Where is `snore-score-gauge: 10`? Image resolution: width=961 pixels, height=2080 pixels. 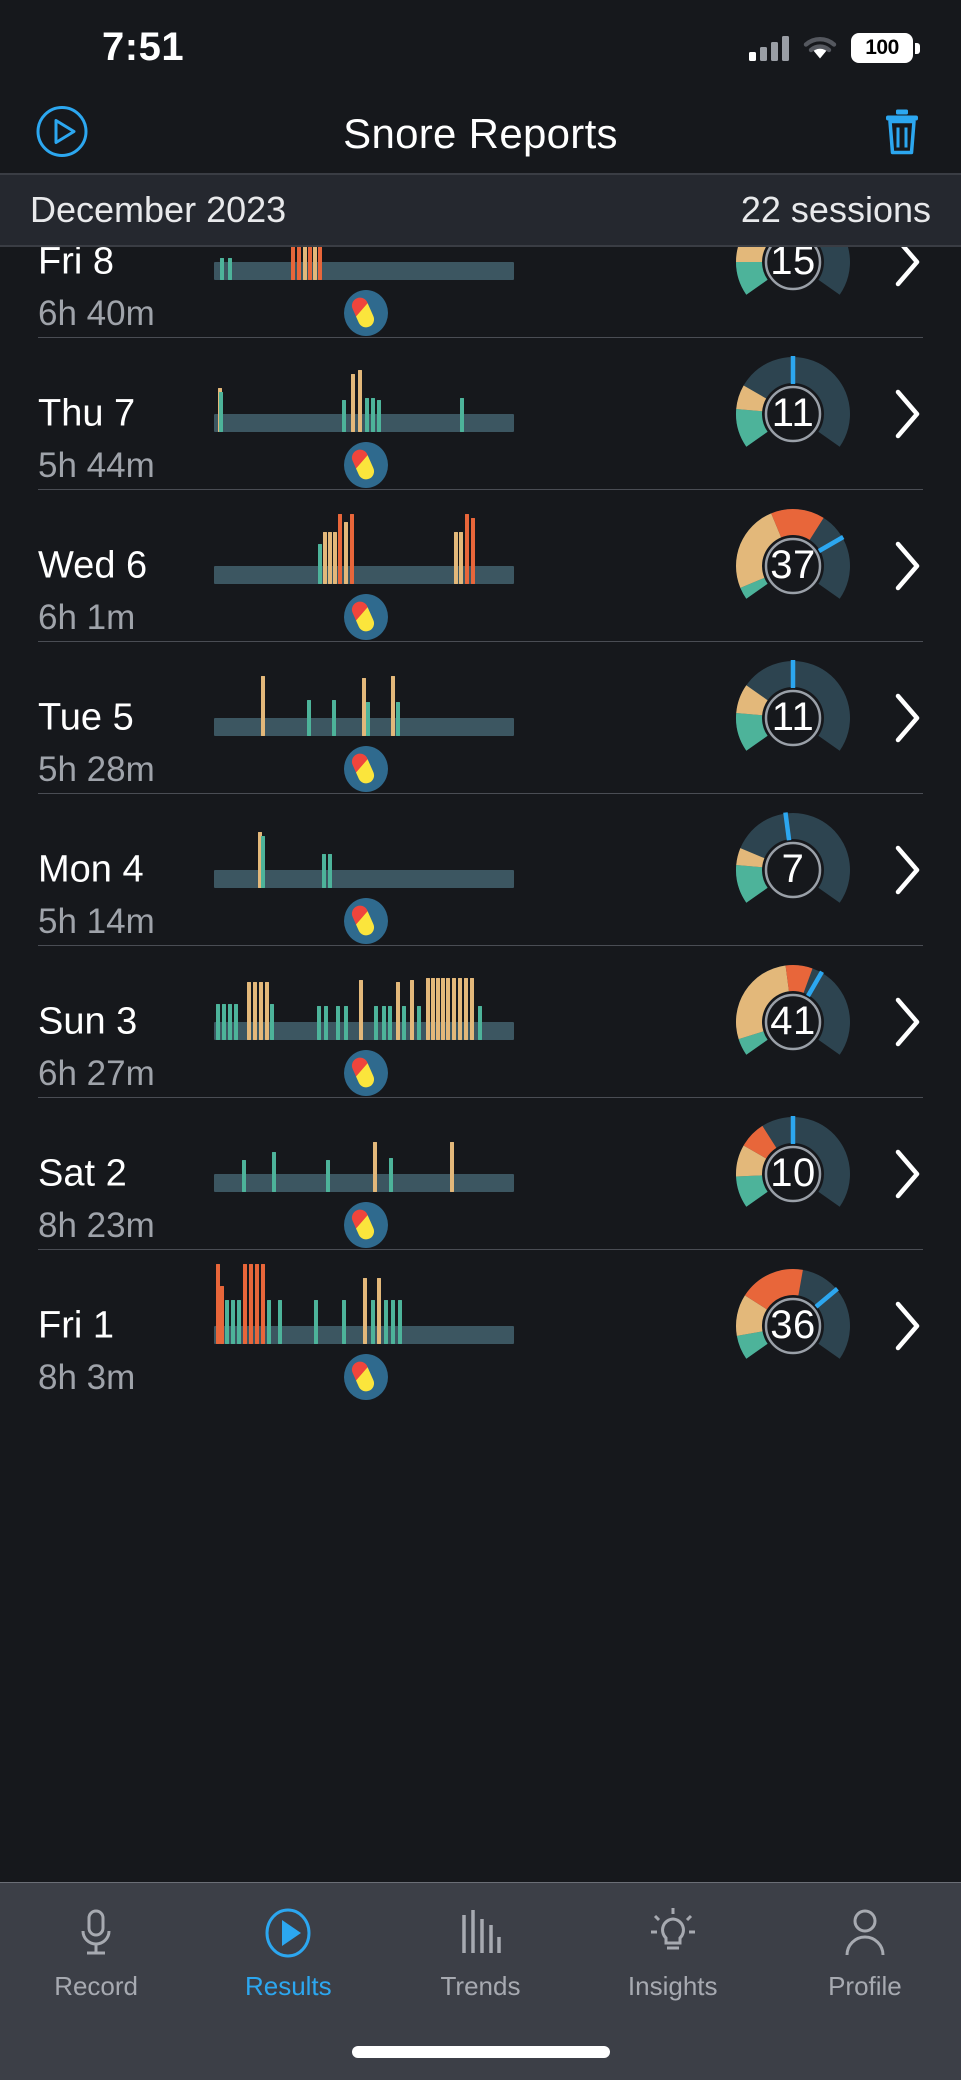 snore-score-gauge: 10 is located at coordinates (793, 1174).